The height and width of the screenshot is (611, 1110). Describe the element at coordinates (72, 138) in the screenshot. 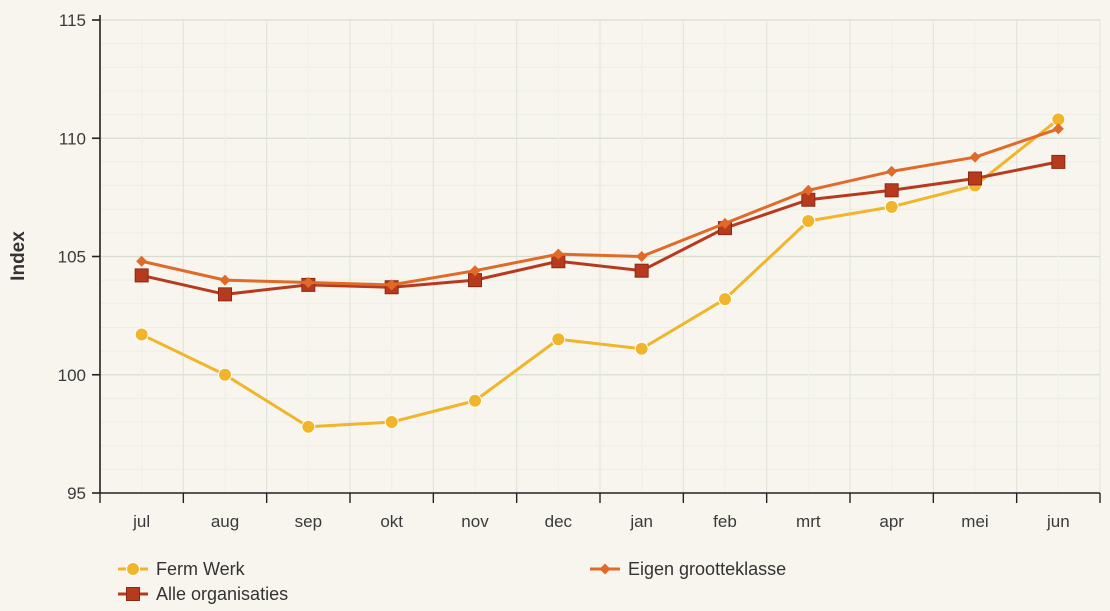

I see `y-tick-label: 110` at that location.